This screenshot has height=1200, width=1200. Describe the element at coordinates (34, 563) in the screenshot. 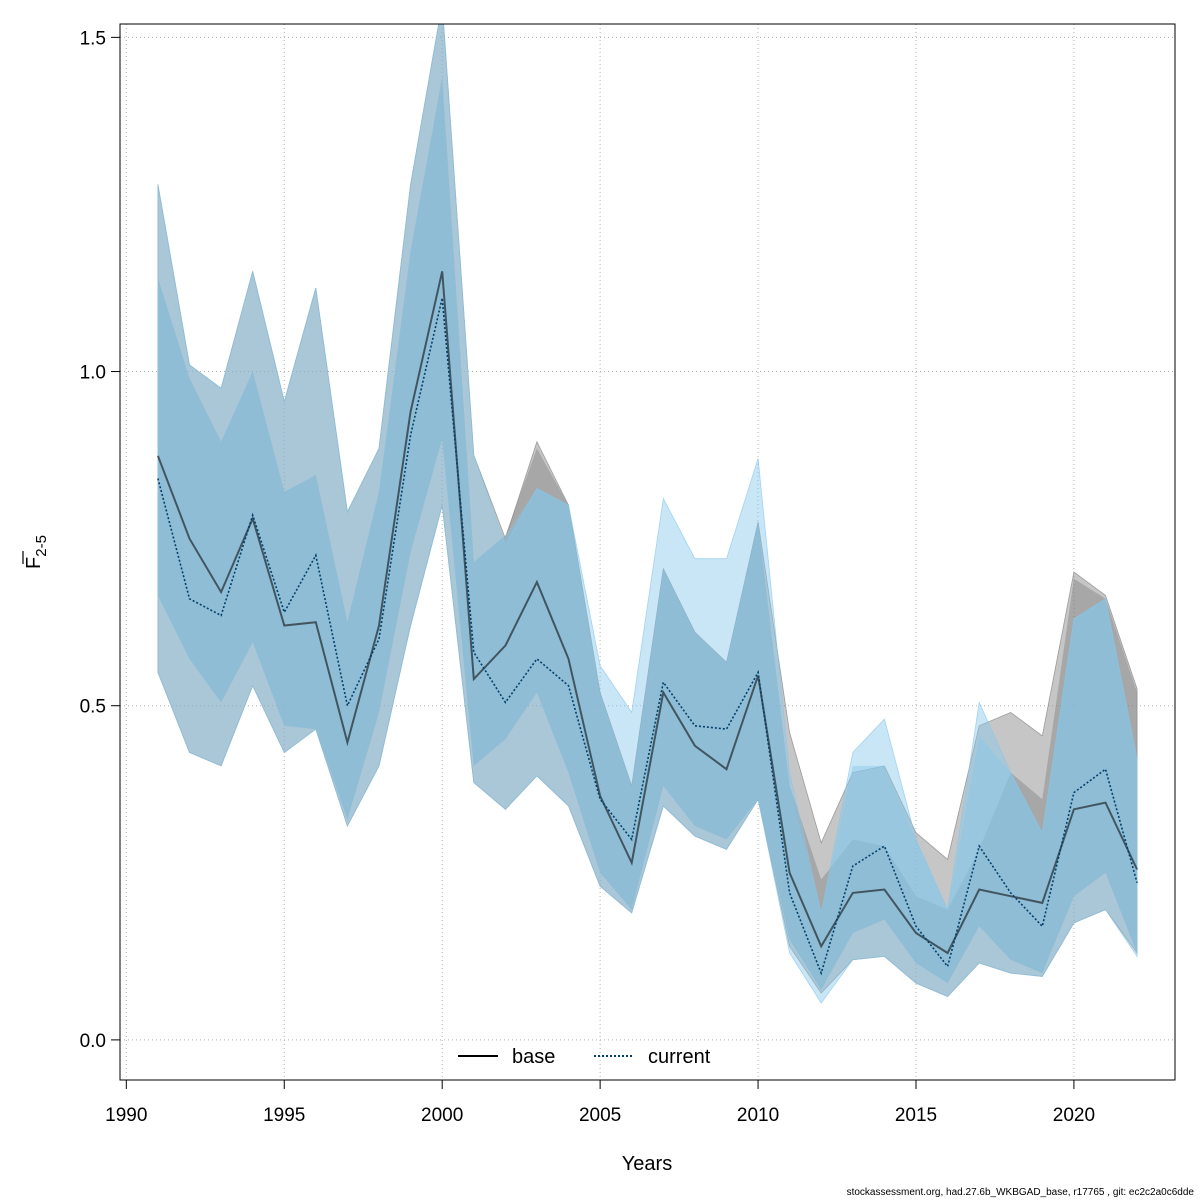

I see `y-axis-title-main: F` at that location.